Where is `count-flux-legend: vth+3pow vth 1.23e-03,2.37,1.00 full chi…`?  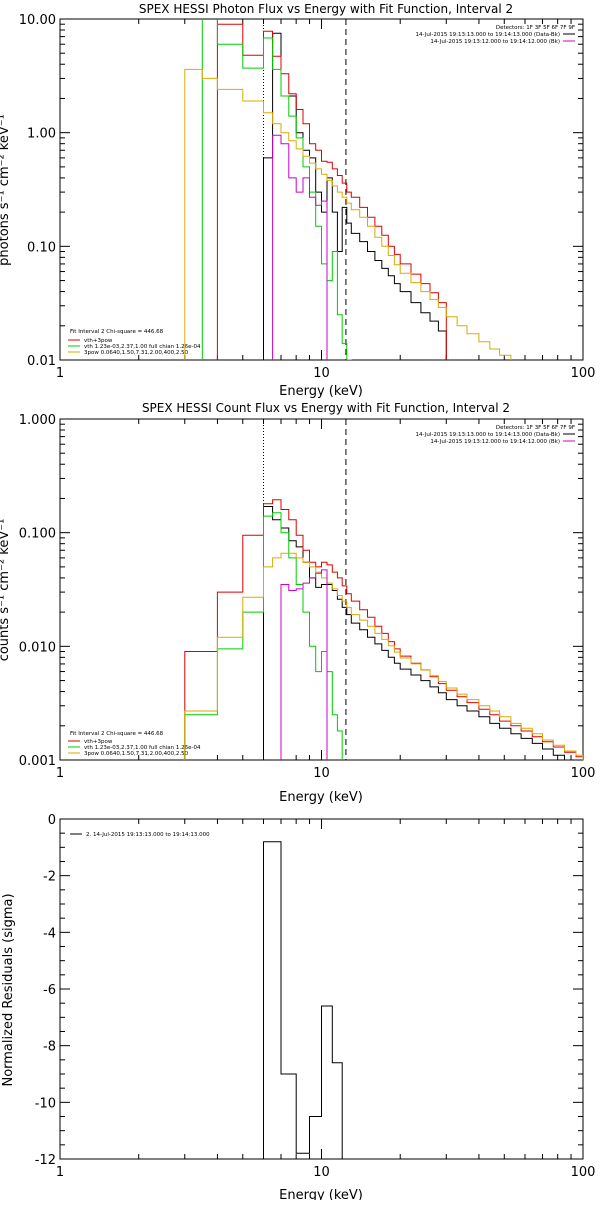
count-flux-legend: vth+3pow vth 1.23e-03,2.37,1.00 full chi… is located at coordinates (134, 748).